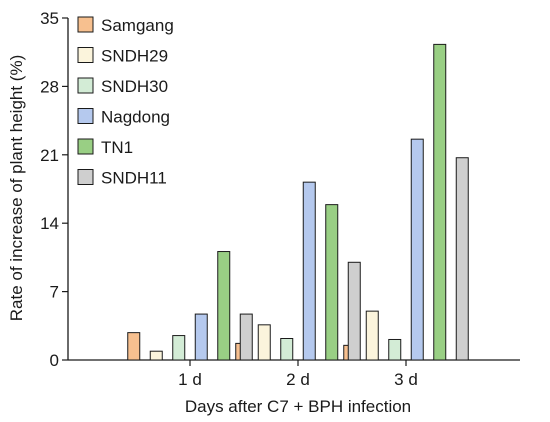 This screenshot has width=550, height=422. Describe the element at coordinates (406, 379) in the screenshot. I see `x-tick-label: 3 d` at that location.